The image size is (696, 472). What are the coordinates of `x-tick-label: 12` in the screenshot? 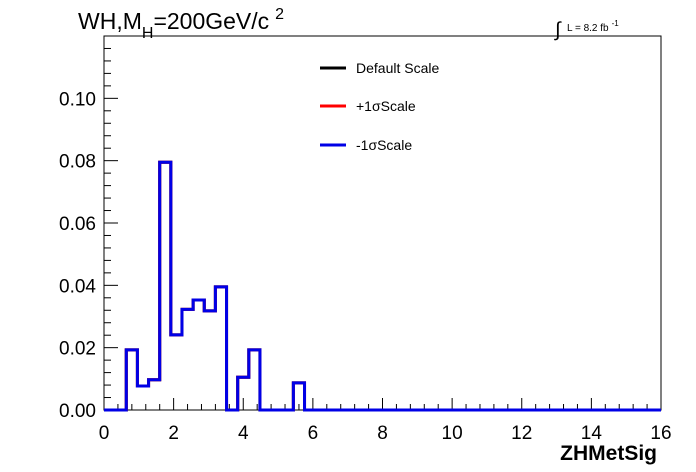 It's located at (521, 433).